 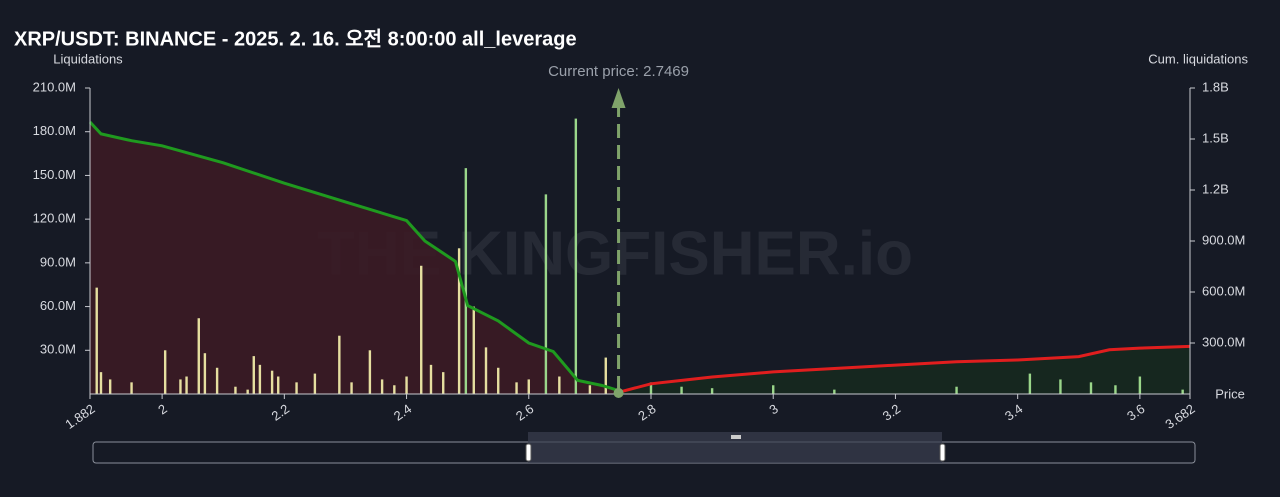 What do you see at coordinates (1223, 290) in the screenshot?
I see `y2-tick-label: 600.0M` at bounding box center [1223, 290].